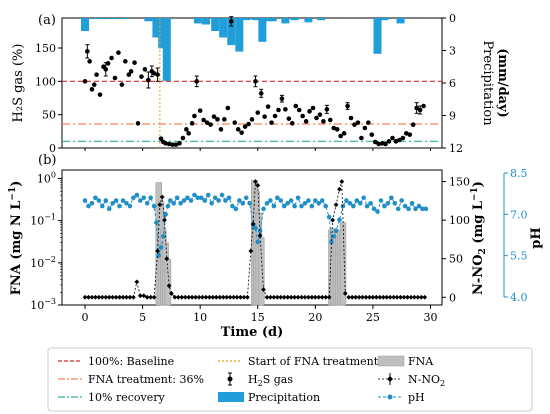 This screenshot has height=414, width=550. What do you see at coordinates (230, 379) in the screenshot?
I see `legend-marker` at bounding box center [230, 379].